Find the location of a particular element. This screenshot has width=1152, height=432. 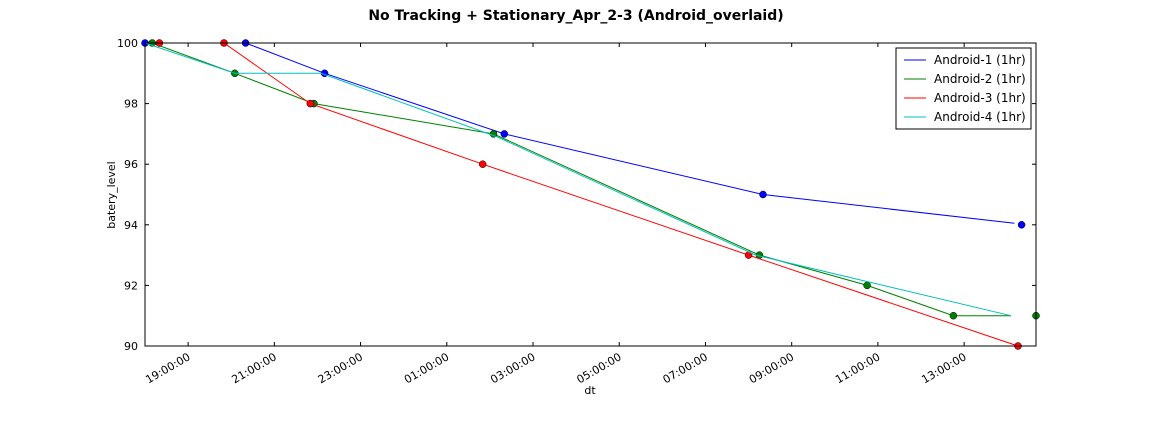

legend-label-4: Android-4 (1hr) is located at coordinates (980, 117).